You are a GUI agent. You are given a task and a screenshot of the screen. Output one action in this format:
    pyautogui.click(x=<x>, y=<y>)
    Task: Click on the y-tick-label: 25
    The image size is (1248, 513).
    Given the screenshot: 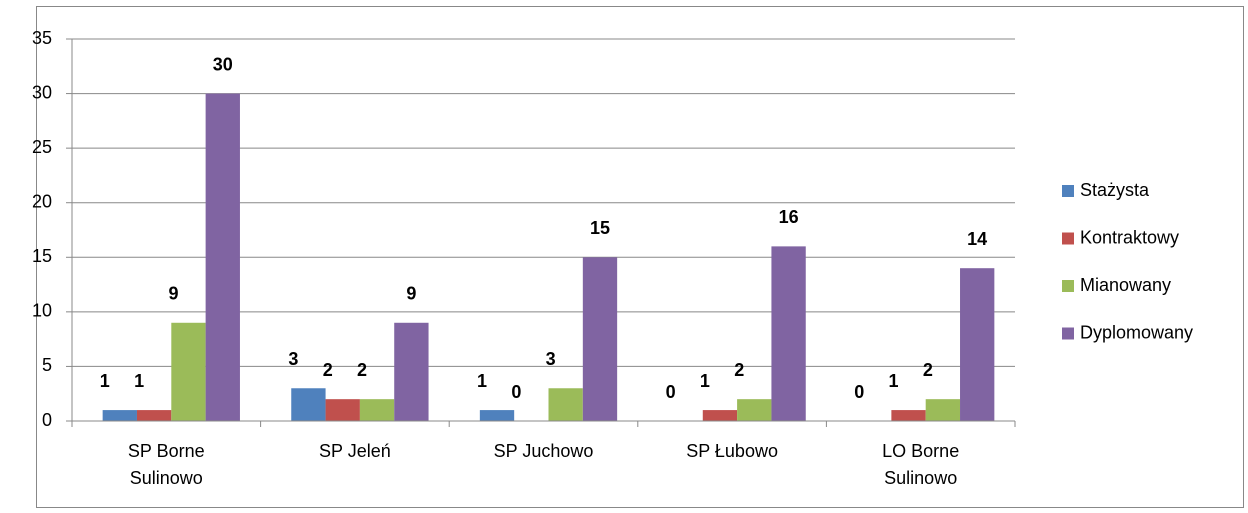 What is the action you would take?
    pyautogui.click(x=42, y=147)
    